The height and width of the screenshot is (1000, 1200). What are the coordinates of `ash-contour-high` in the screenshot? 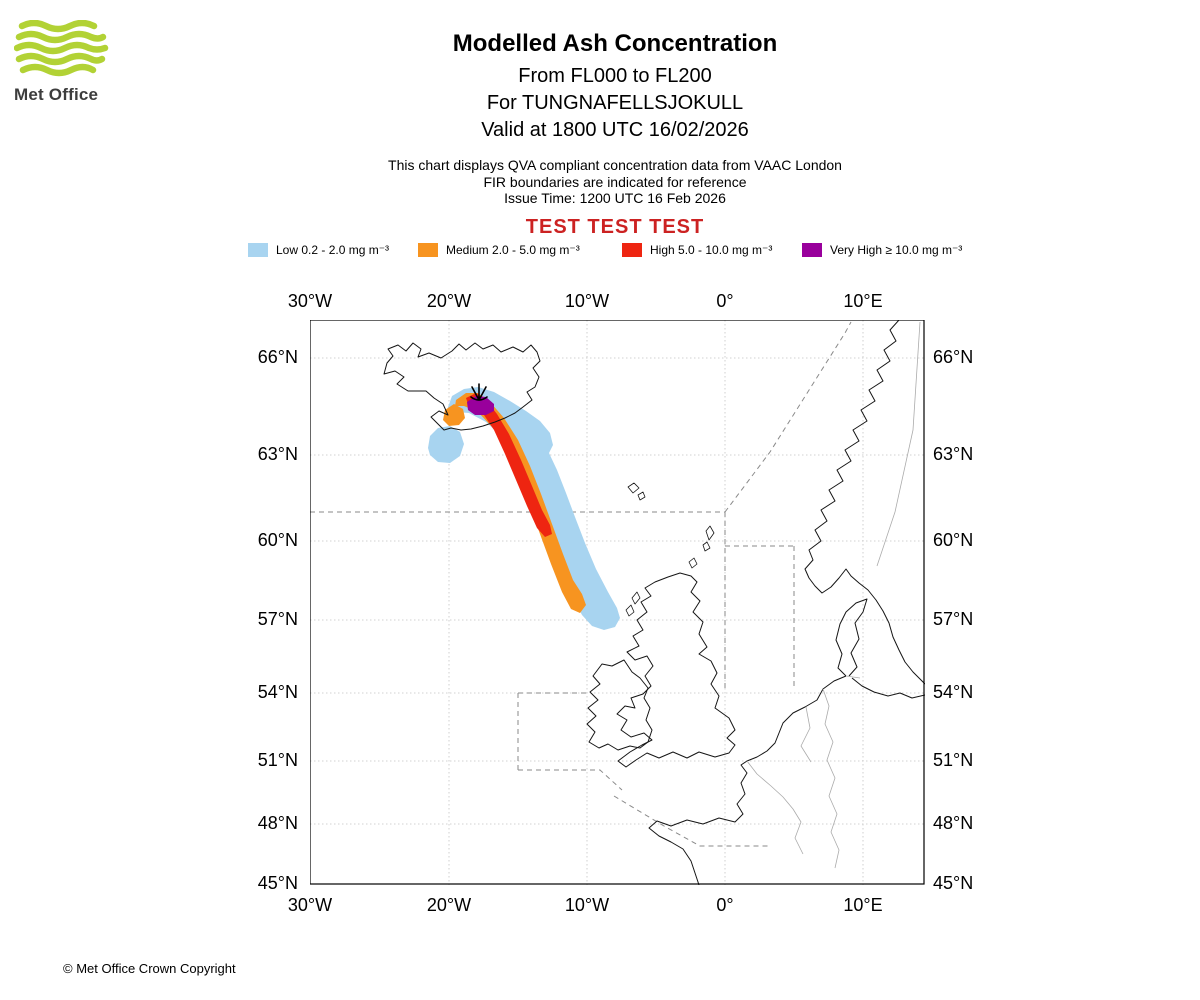 It's located at (509, 465).